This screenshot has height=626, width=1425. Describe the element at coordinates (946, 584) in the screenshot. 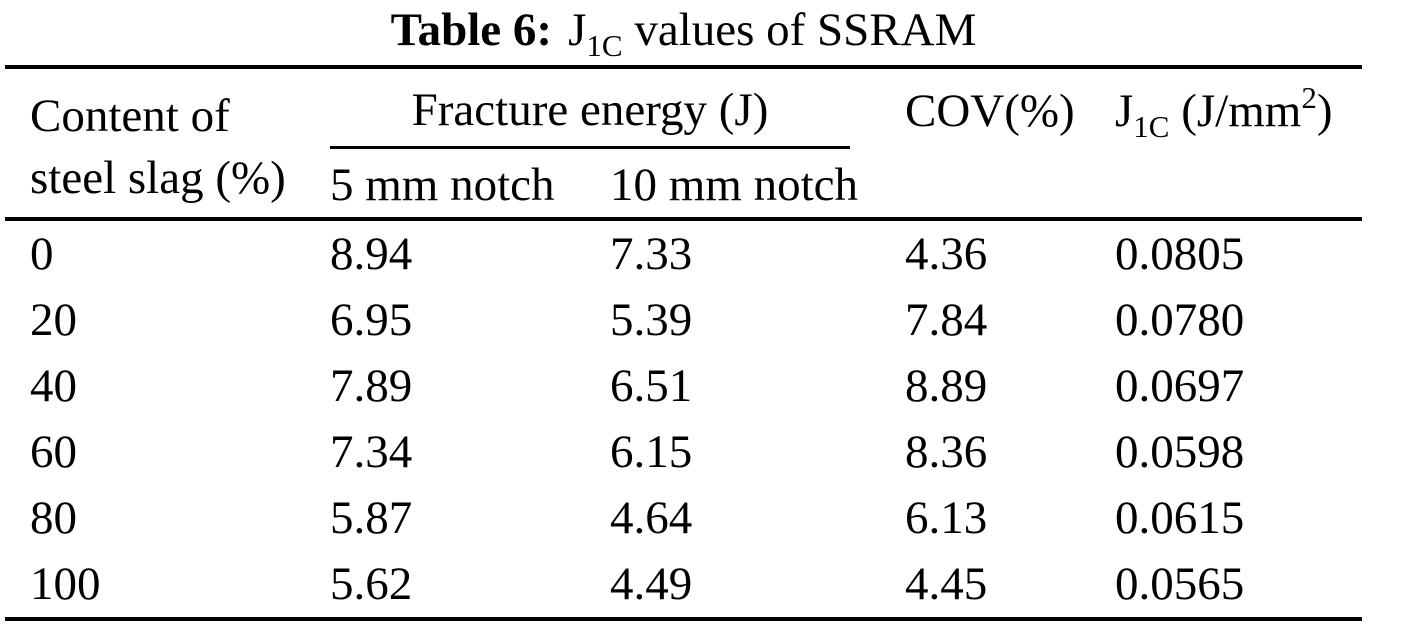

I see `cell-cov: 4.45` at that location.